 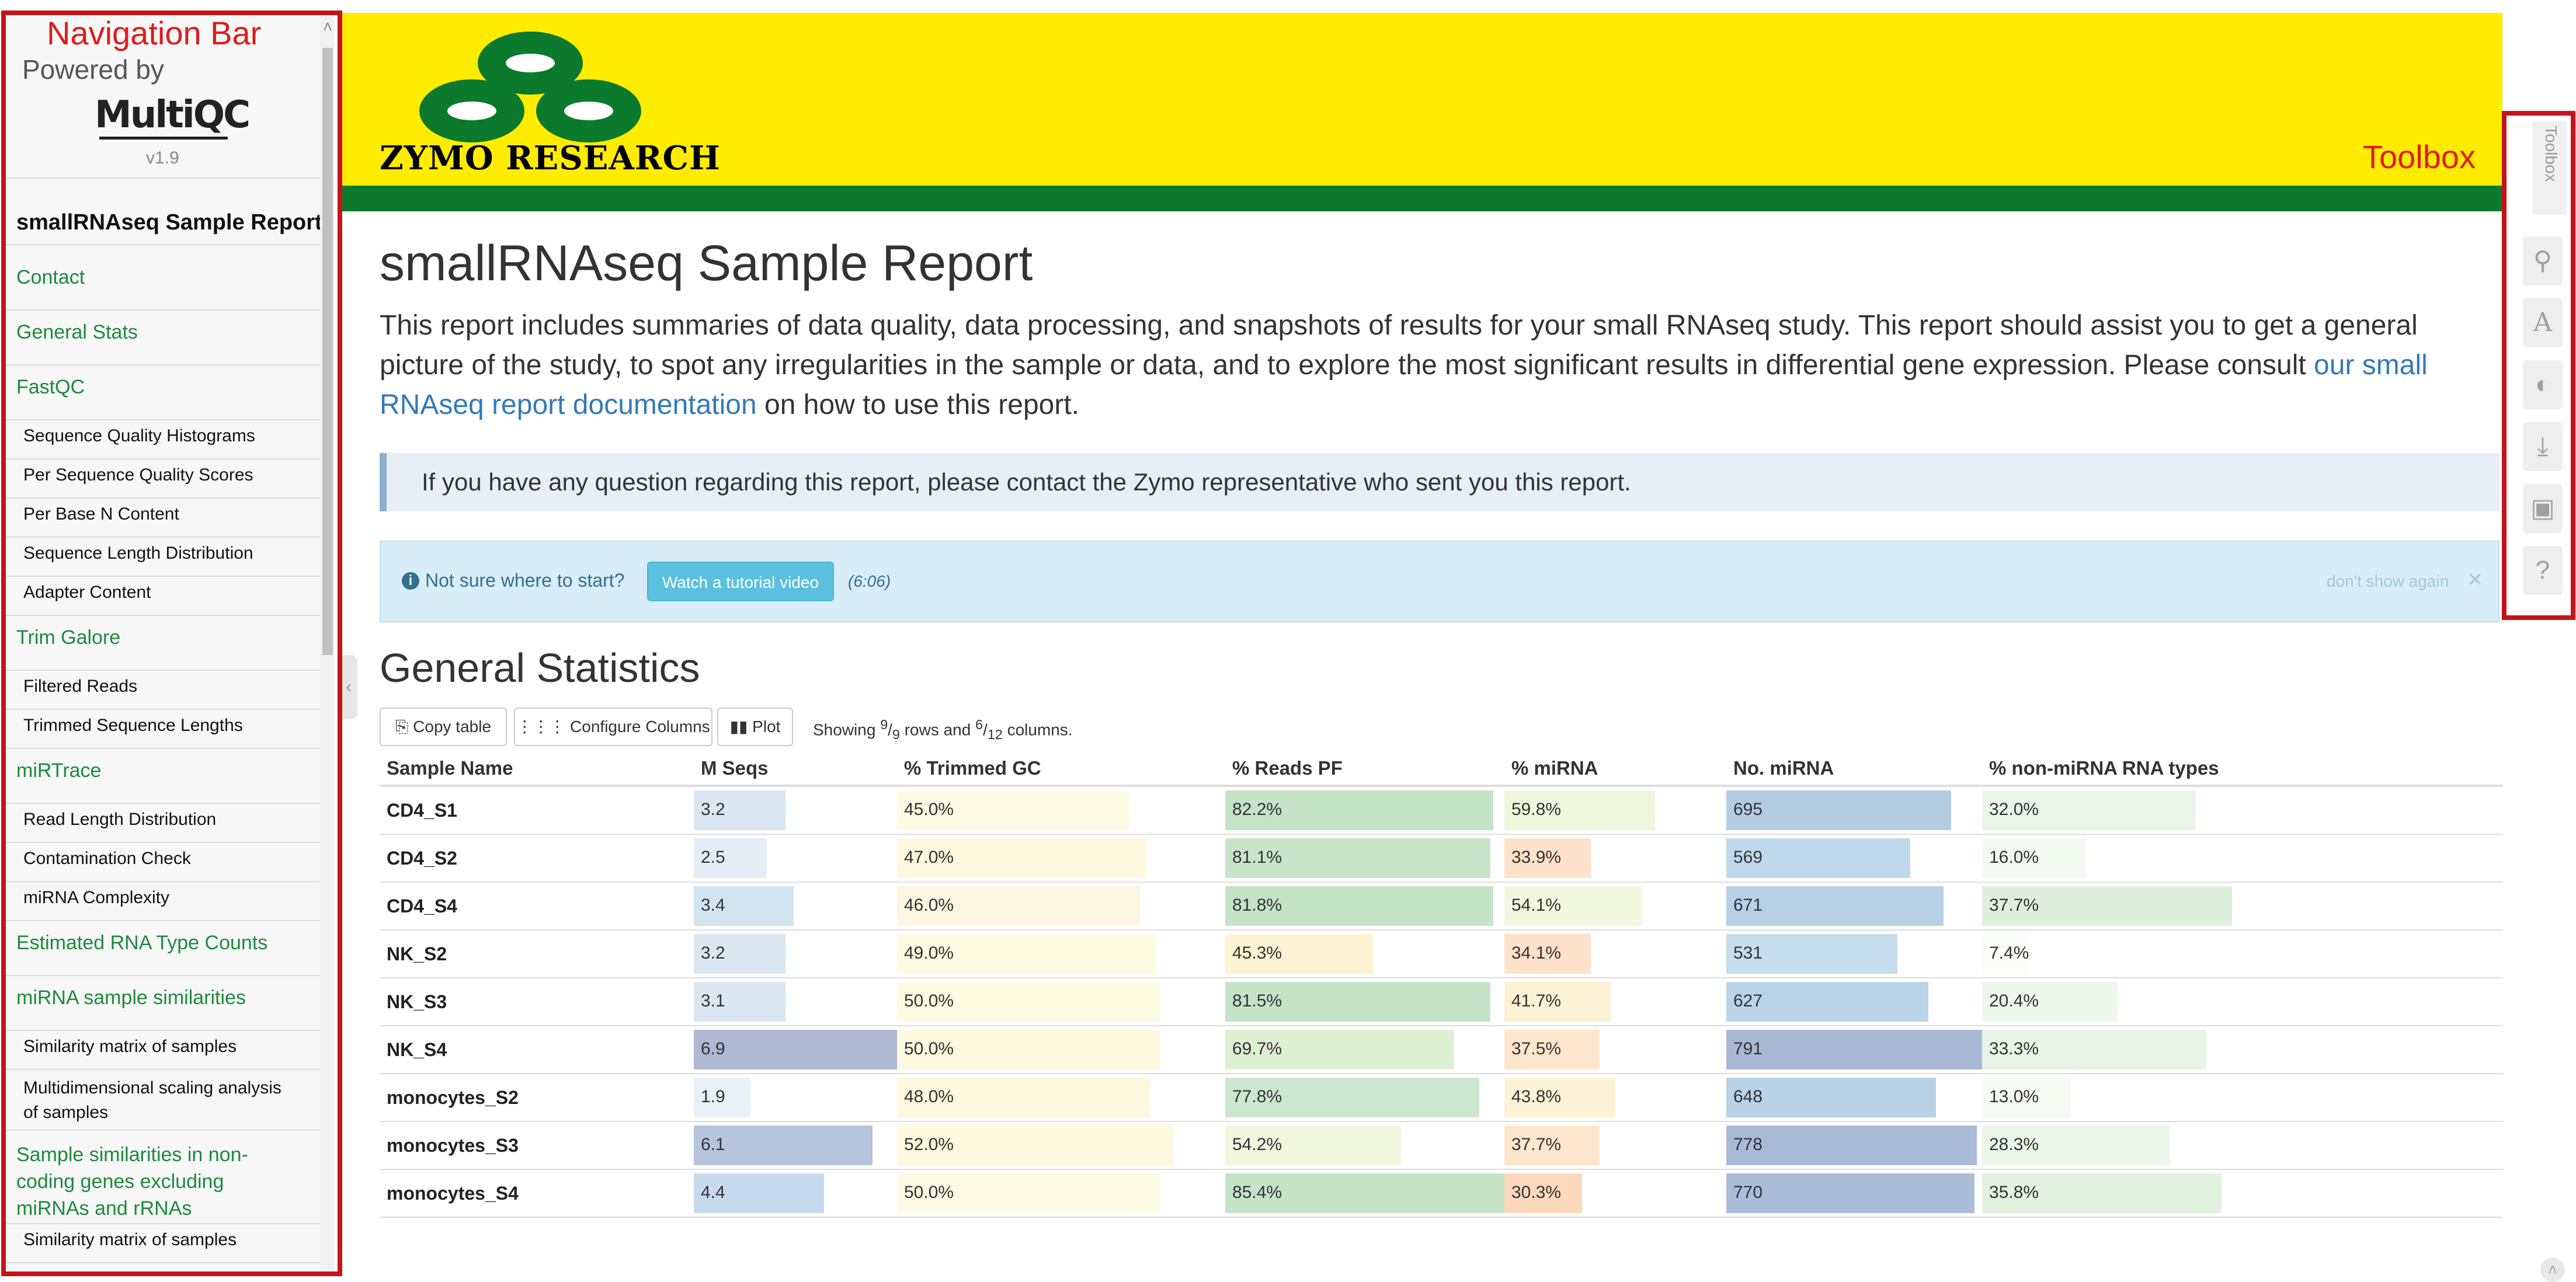 I want to click on sample-name-cell: monocytes_S3, so click(x=537, y=1145).